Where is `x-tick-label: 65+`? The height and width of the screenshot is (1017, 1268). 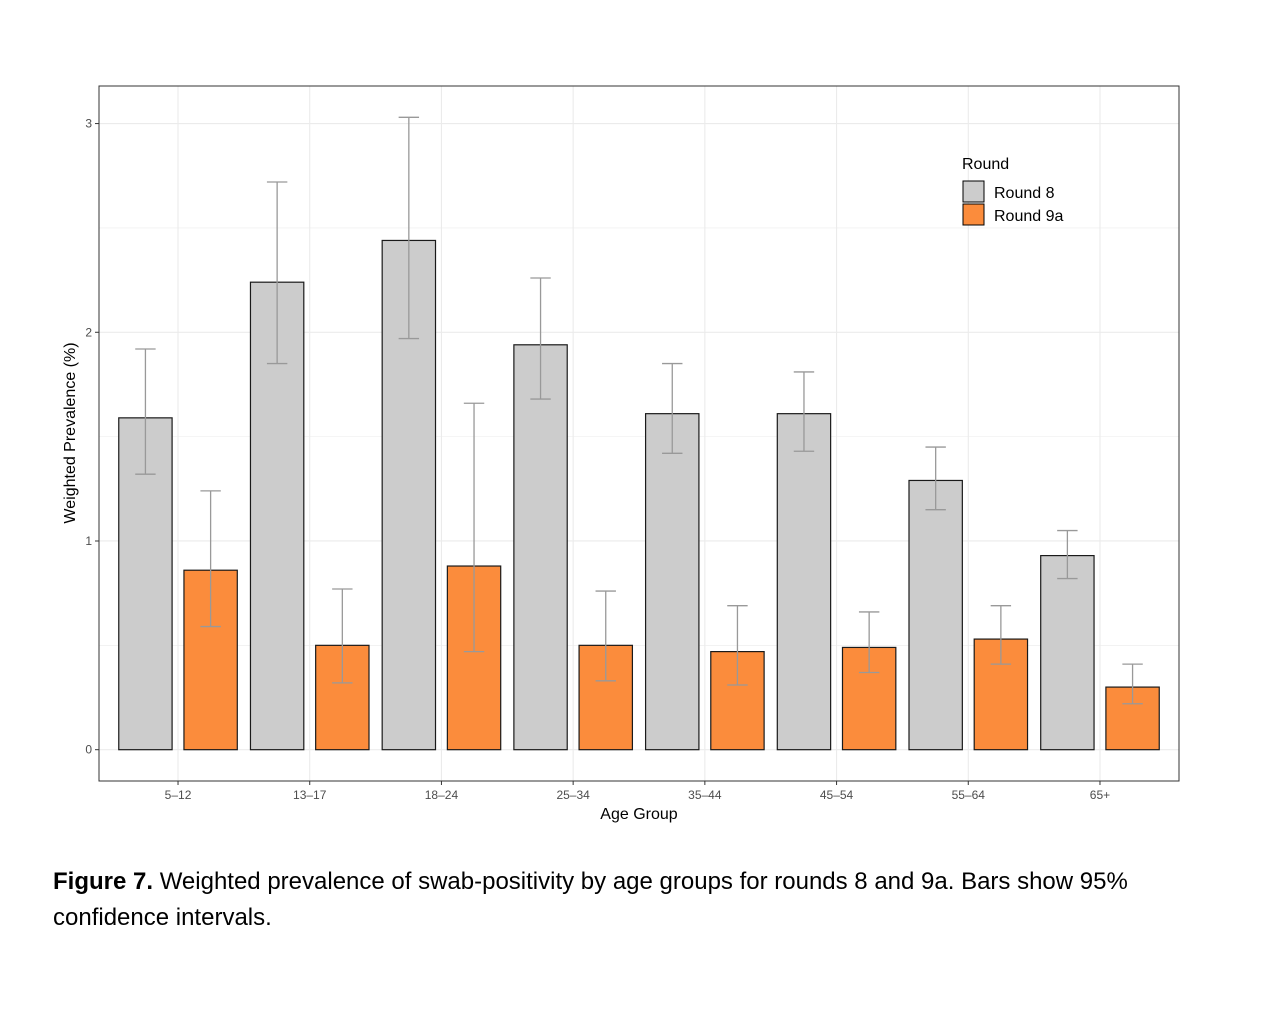 x-tick-label: 65+ is located at coordinates (1100, 795).